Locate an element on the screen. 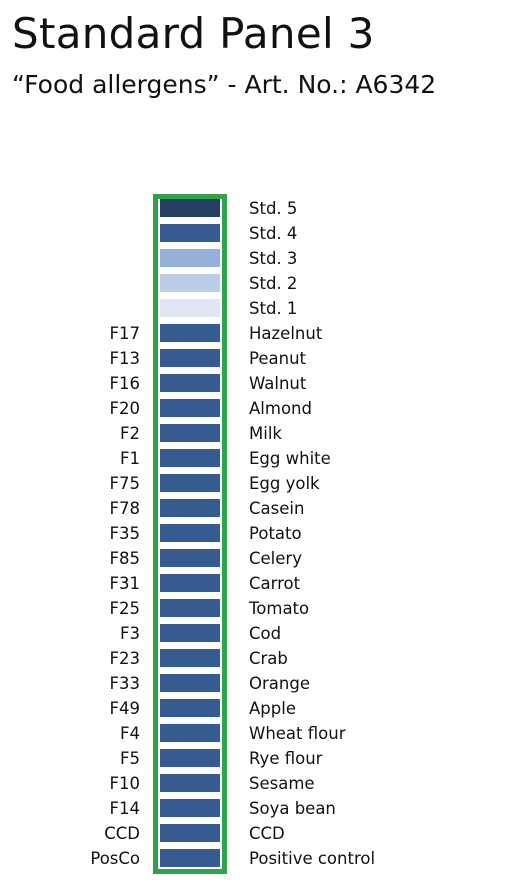  strip-row: F10 Sesame is located at coordinates (266, 783).